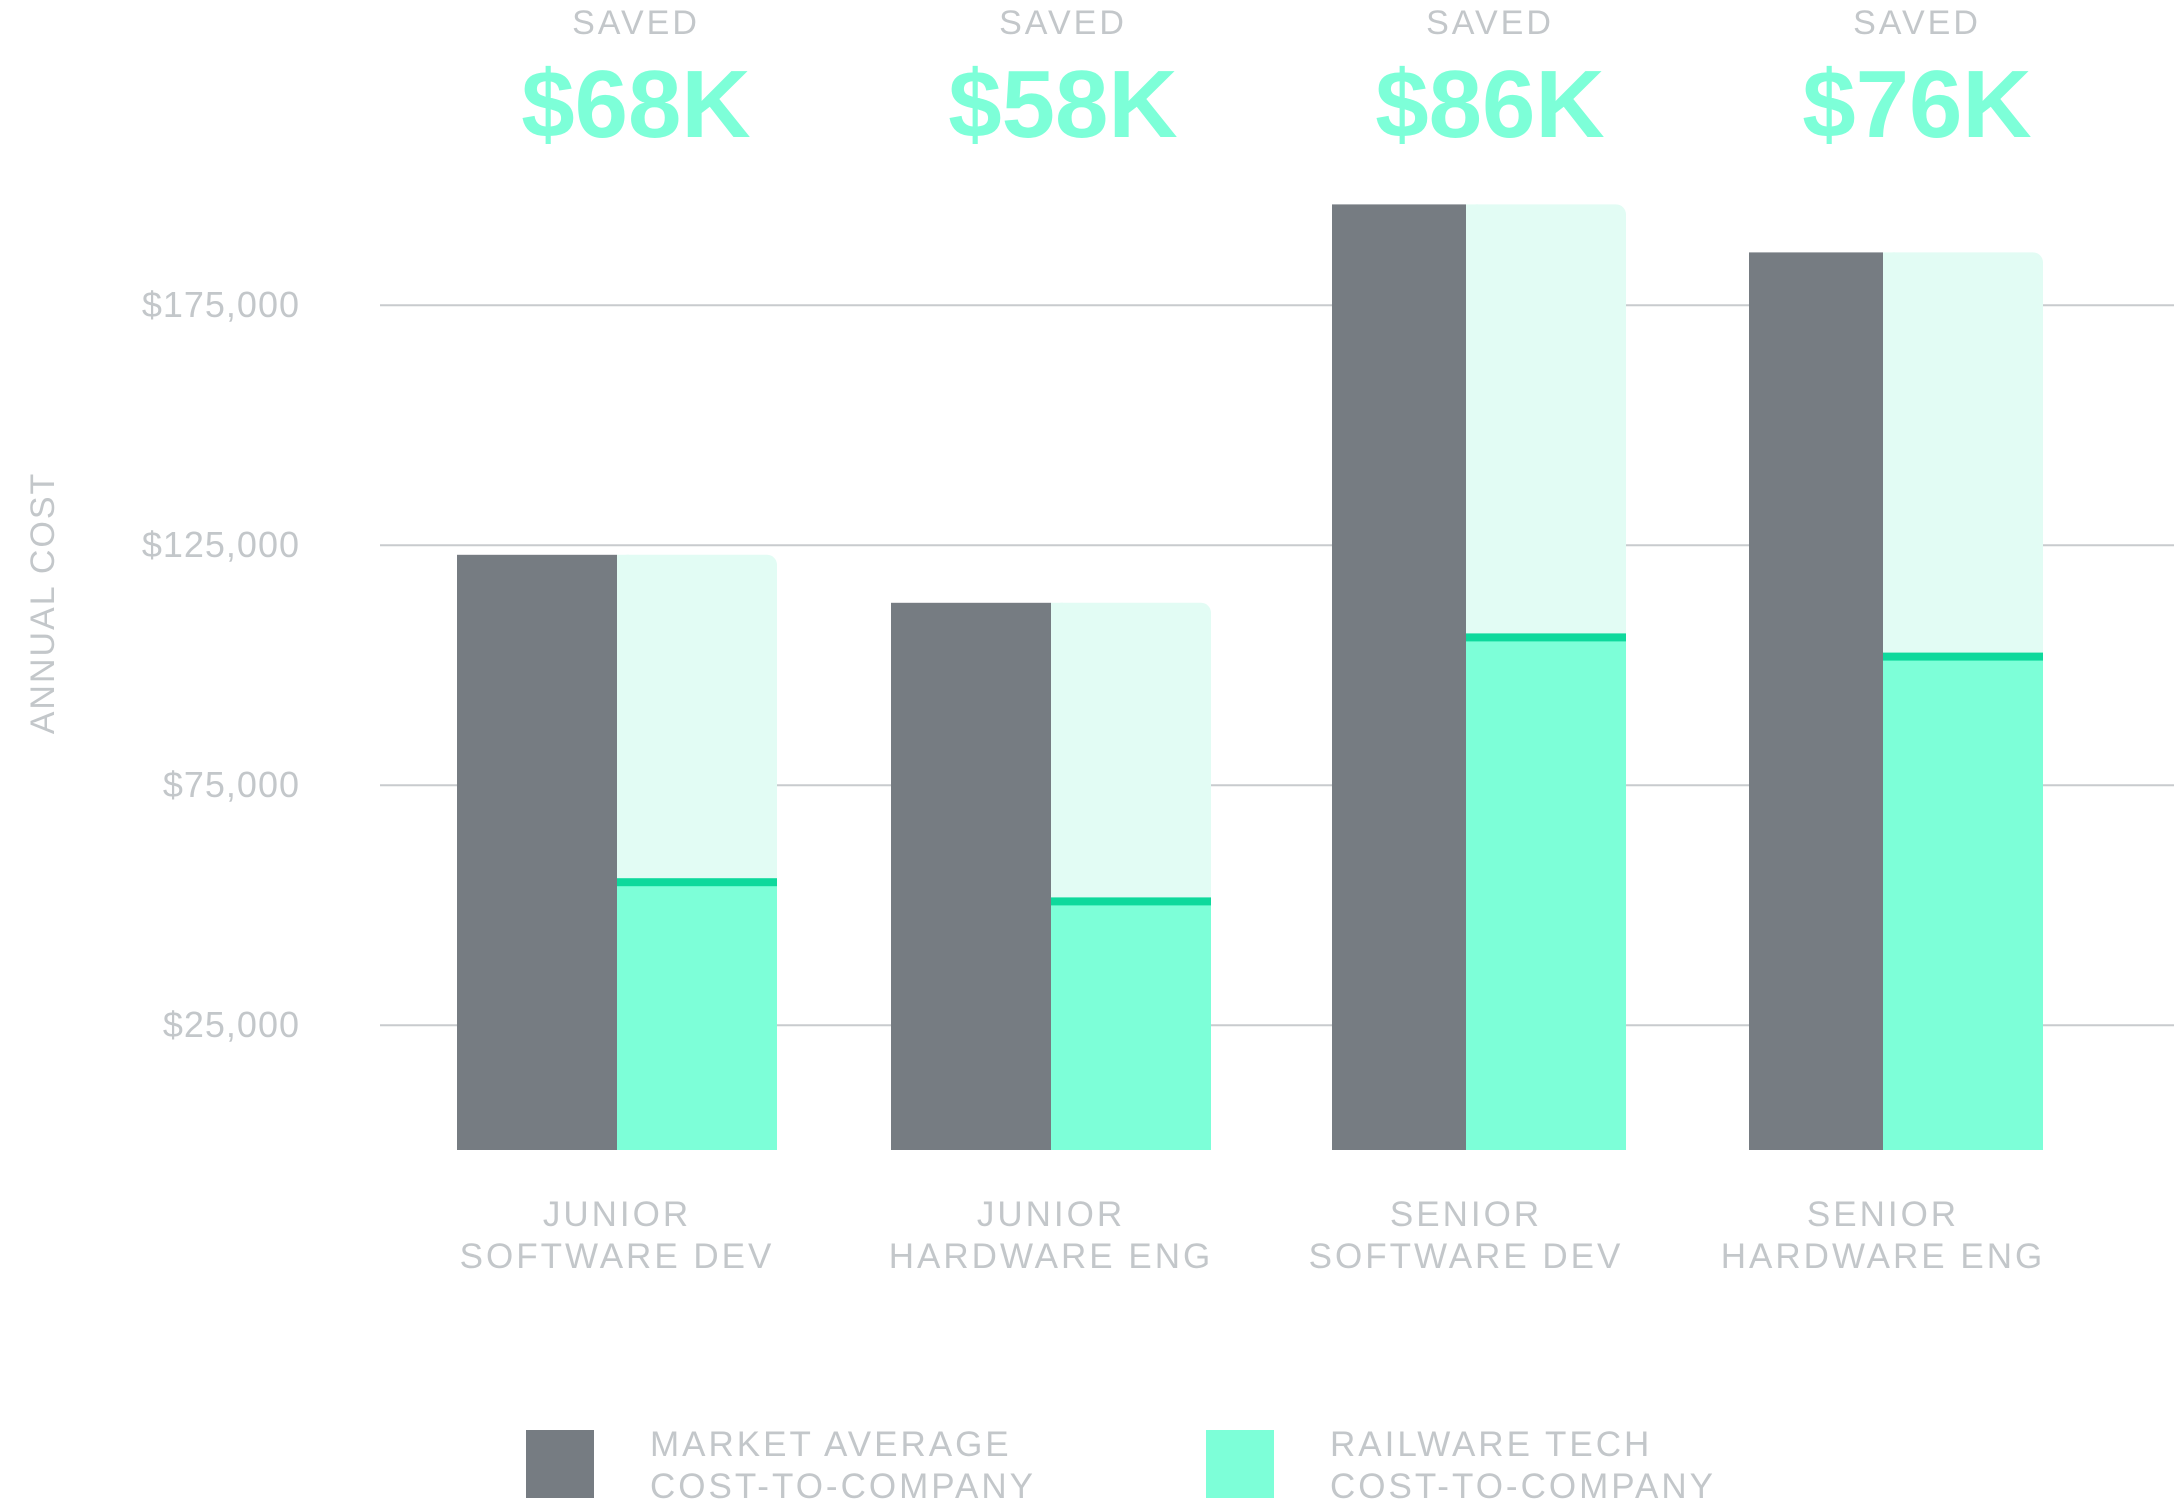 Image resolution: width=2174 pixels, height=1511 pixels. What do you see at coordinates (231, 1024) in the screenshot?
I see `y-tick-label: $25,000` at bounding box center [231, 1024].